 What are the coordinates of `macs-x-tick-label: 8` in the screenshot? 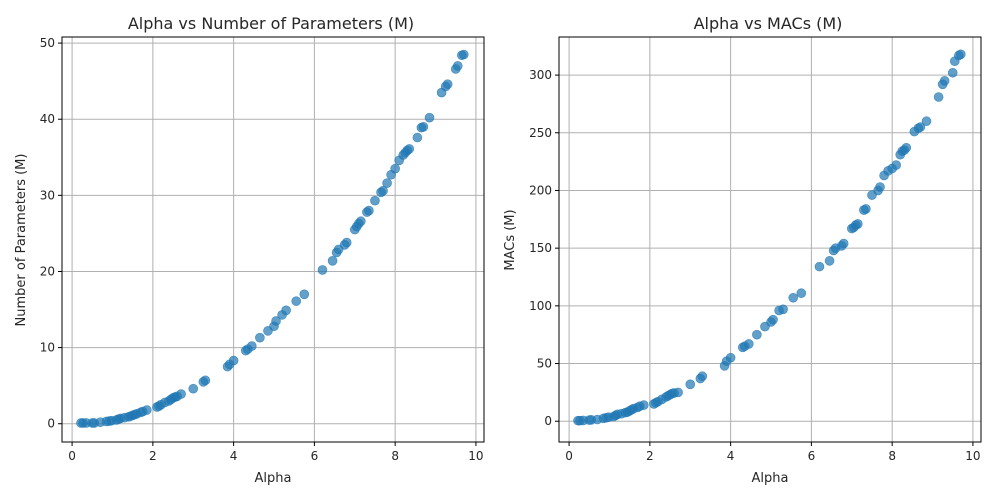 It's located at (892, 456).